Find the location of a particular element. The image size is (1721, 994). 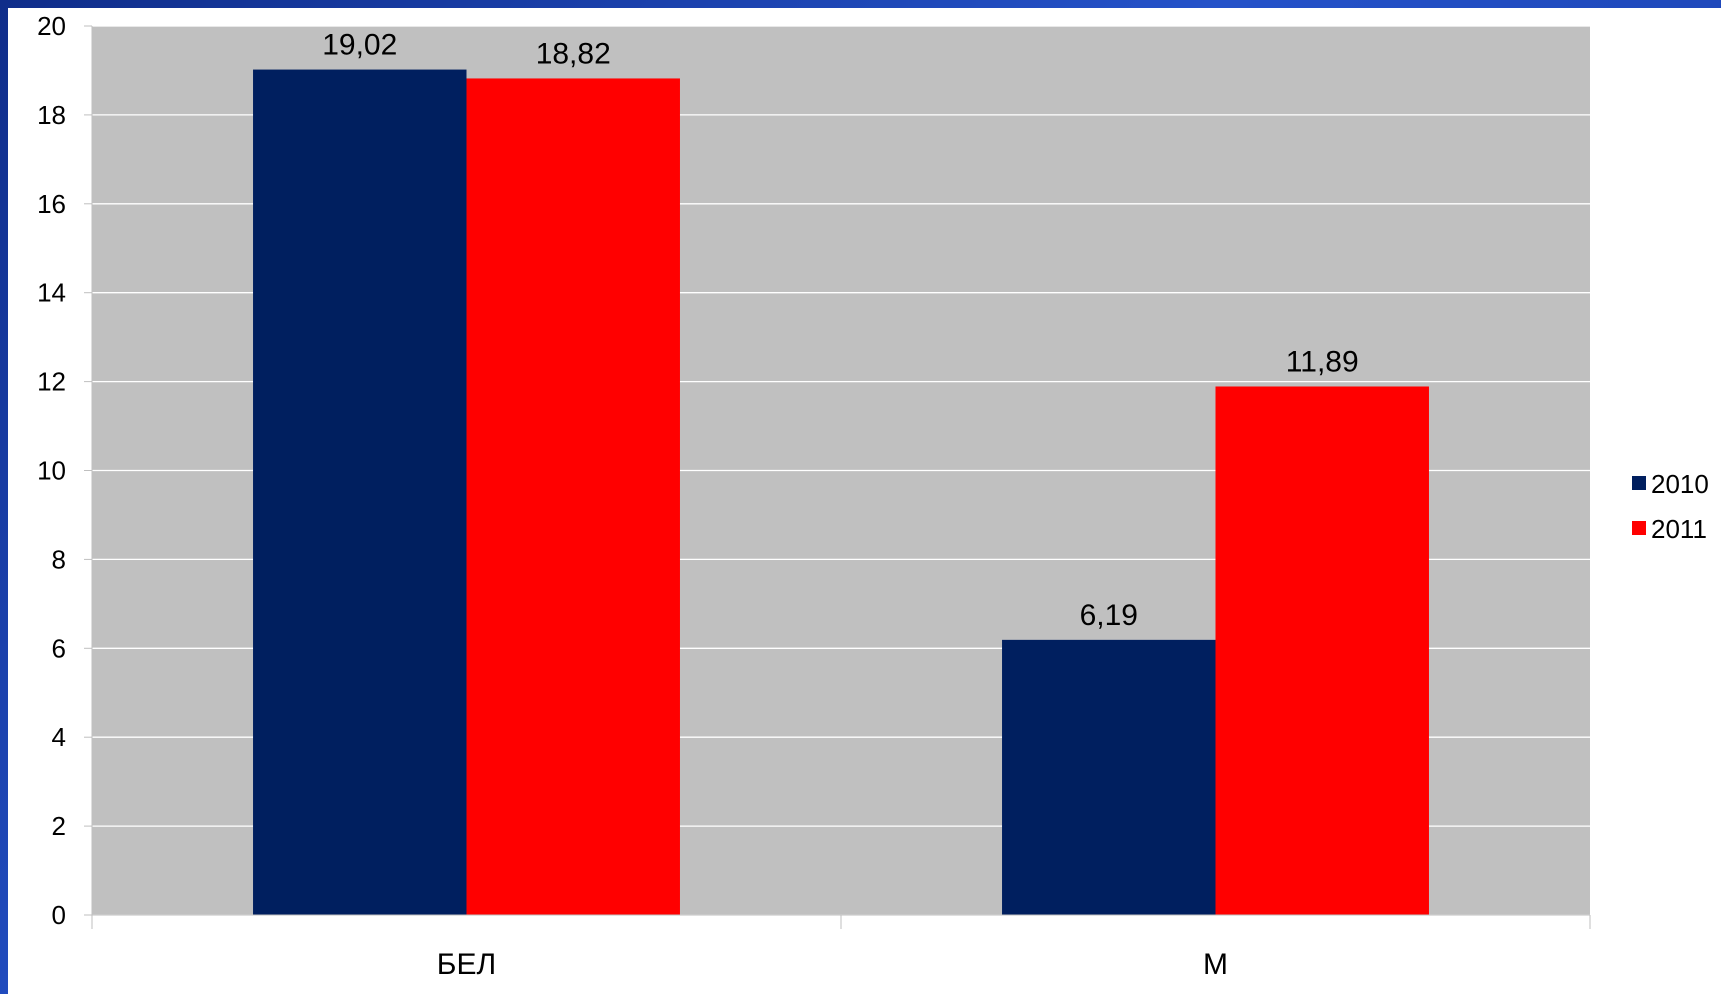

y-tick-label: 0 is located at coordinates (59, 915).